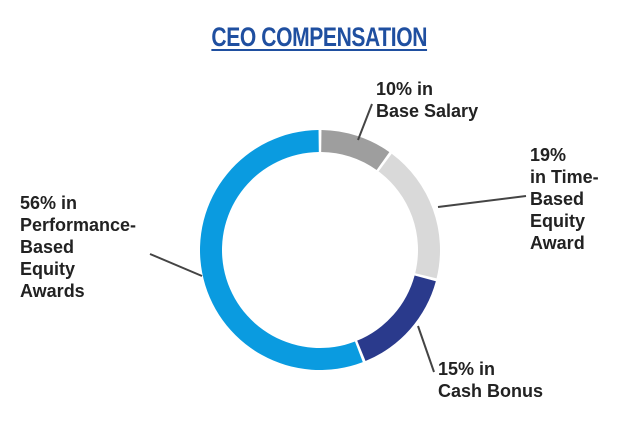  What do you see at coordinates (564, 177) in the screenshot?
I see `slice-label-line: in Time-` at bounding box center [564, 177].